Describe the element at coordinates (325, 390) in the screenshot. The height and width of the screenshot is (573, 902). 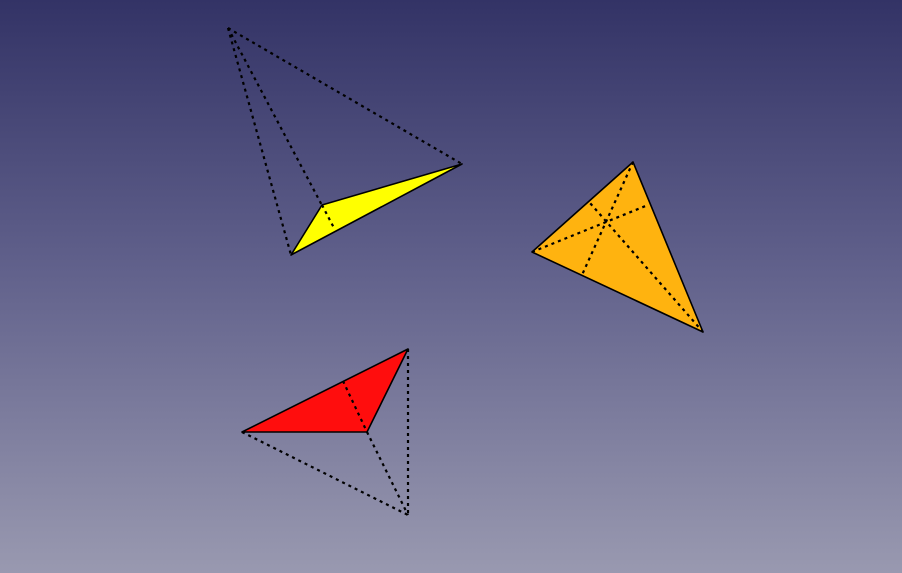
I see `red-face` at that location.